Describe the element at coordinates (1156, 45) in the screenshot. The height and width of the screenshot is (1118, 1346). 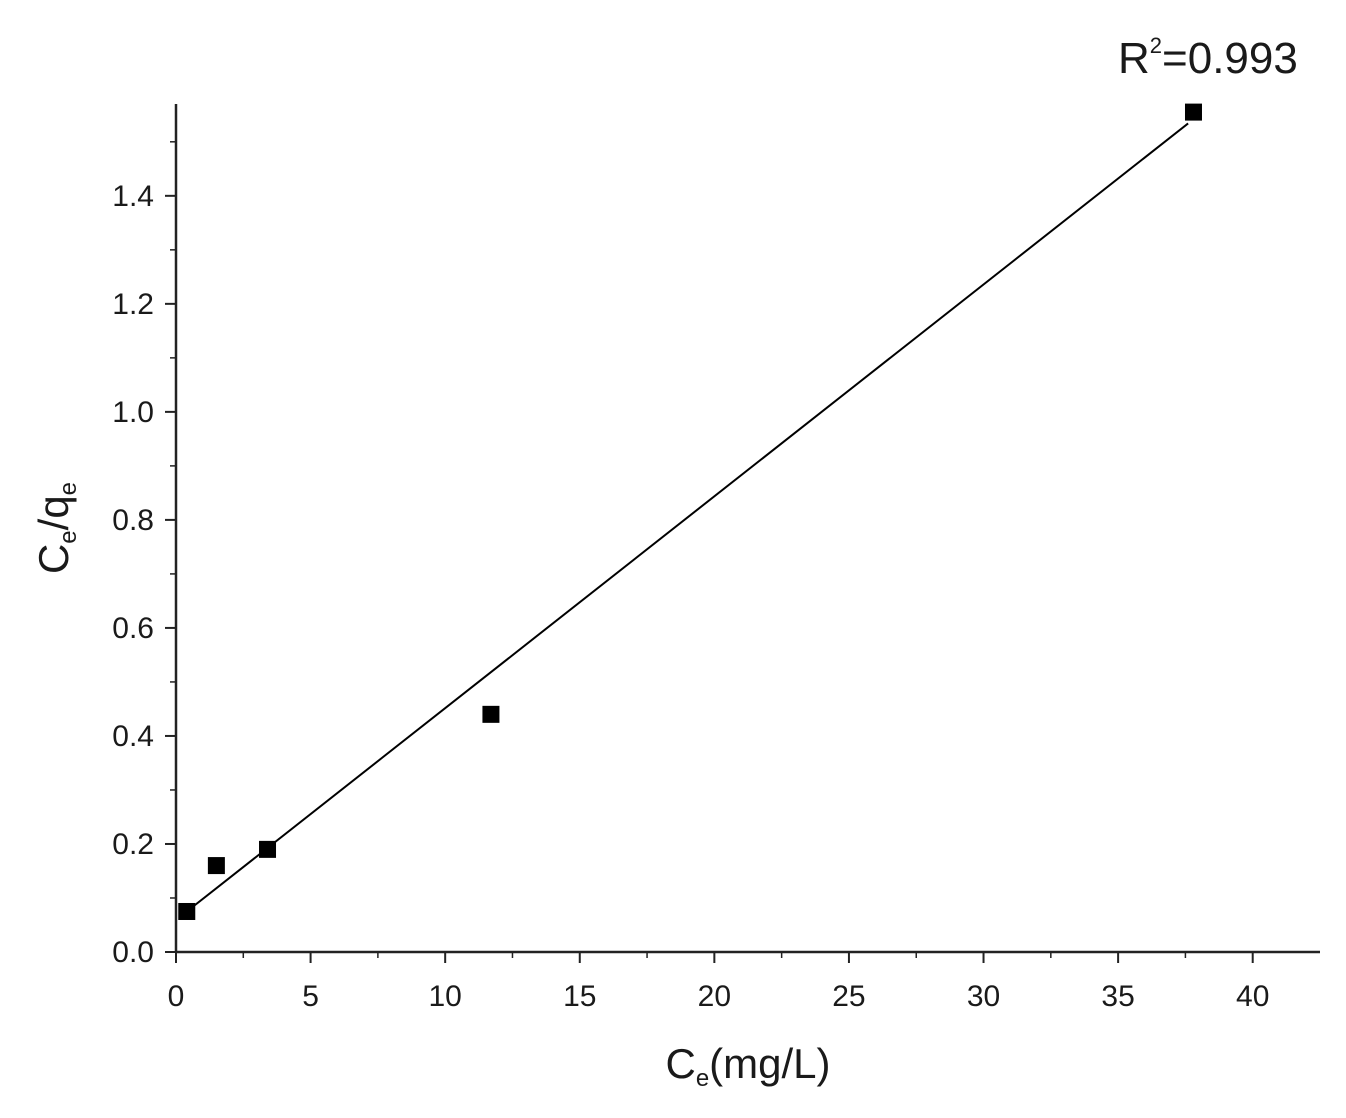
I see `r2-superscript: 2` at that location.